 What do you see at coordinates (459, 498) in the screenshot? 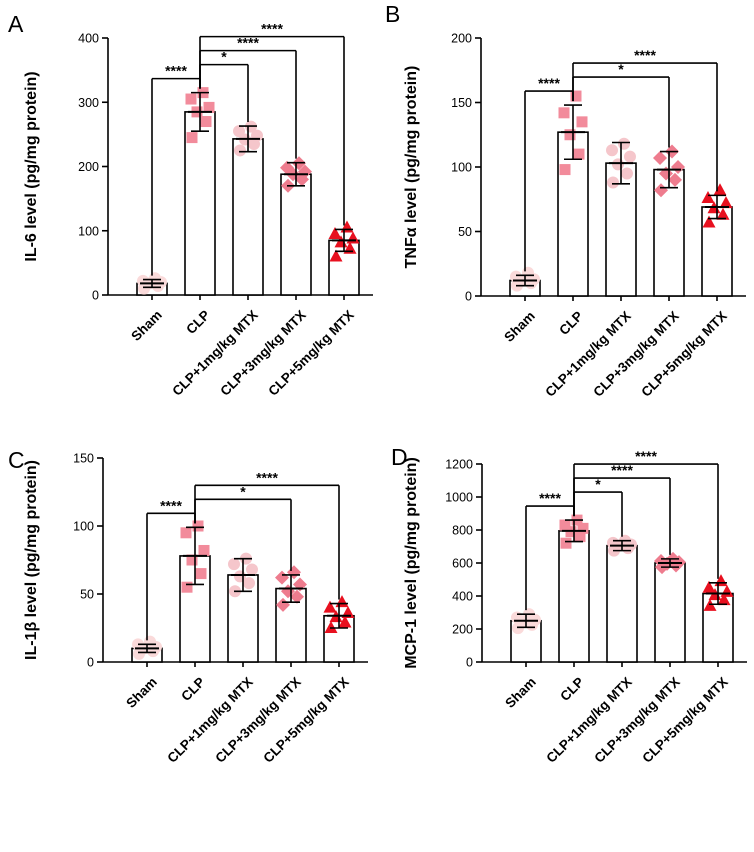
I see `y-tick-label: 1000` at bounding box center [459, 498].